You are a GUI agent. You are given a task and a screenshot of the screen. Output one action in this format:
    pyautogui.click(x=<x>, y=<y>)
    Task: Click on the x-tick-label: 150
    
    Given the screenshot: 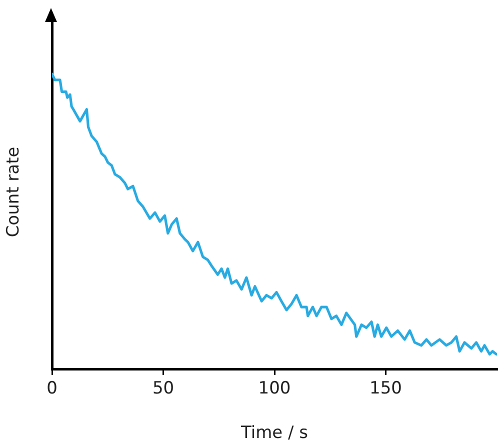 What is the action you would take?
    pyautogui.click(x=386, y=388)
    